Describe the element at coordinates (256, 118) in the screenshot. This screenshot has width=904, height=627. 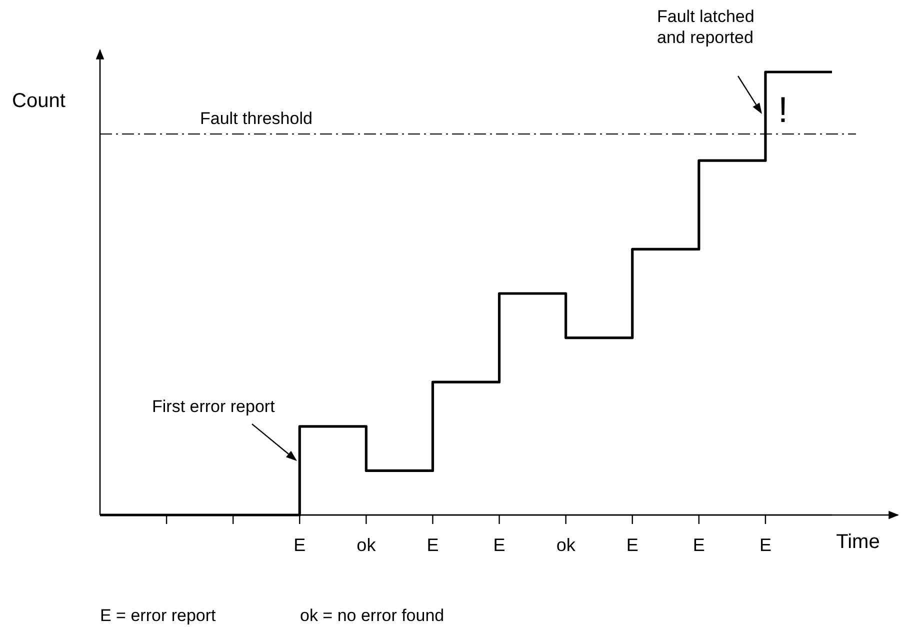
I see `ref-line-label: Fault threshold` at that location.